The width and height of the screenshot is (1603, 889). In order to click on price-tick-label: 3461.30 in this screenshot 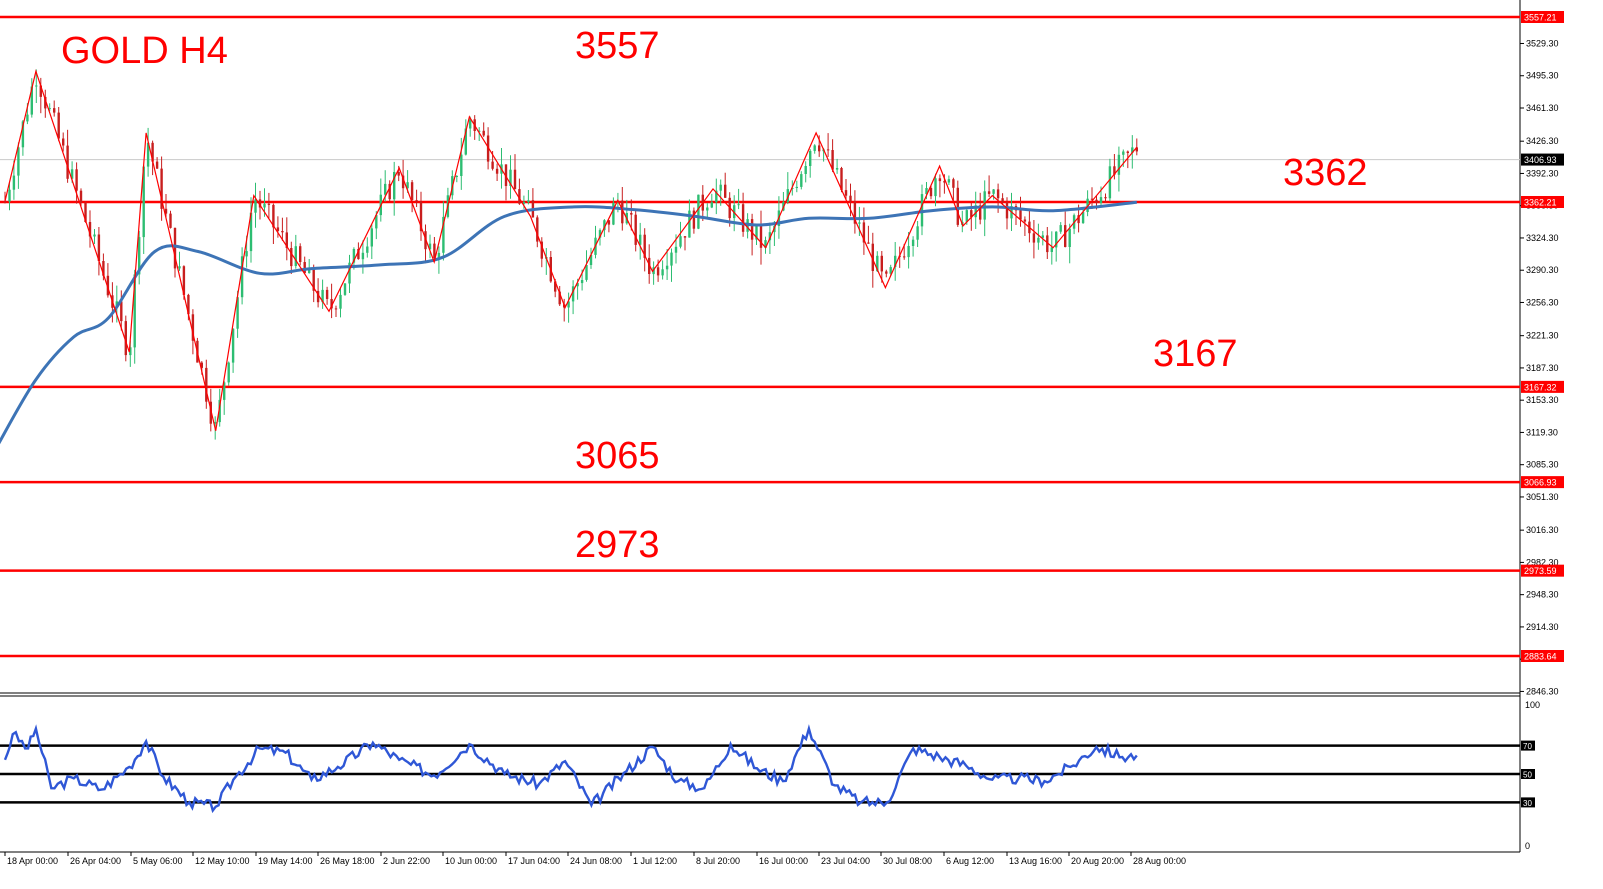, I will do `click(1542, 108)`.